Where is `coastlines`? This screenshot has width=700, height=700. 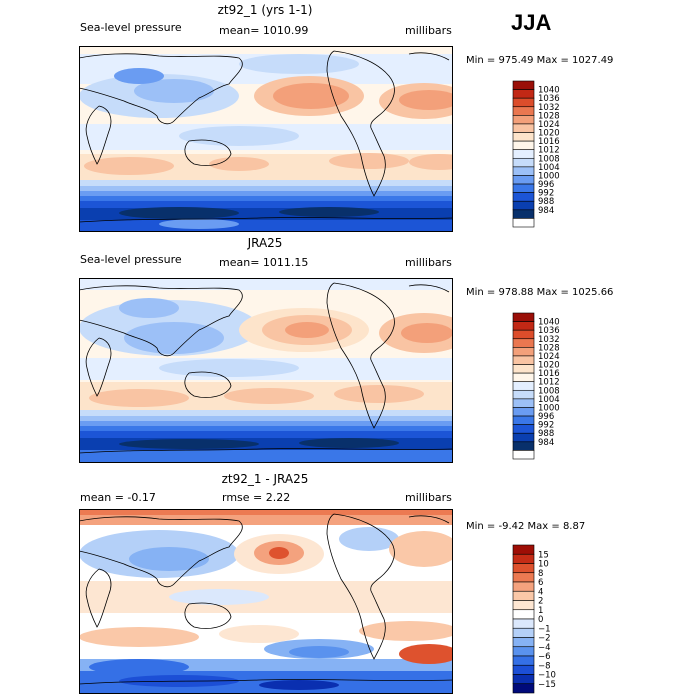 coastlines is located at coordinates (266, 136).